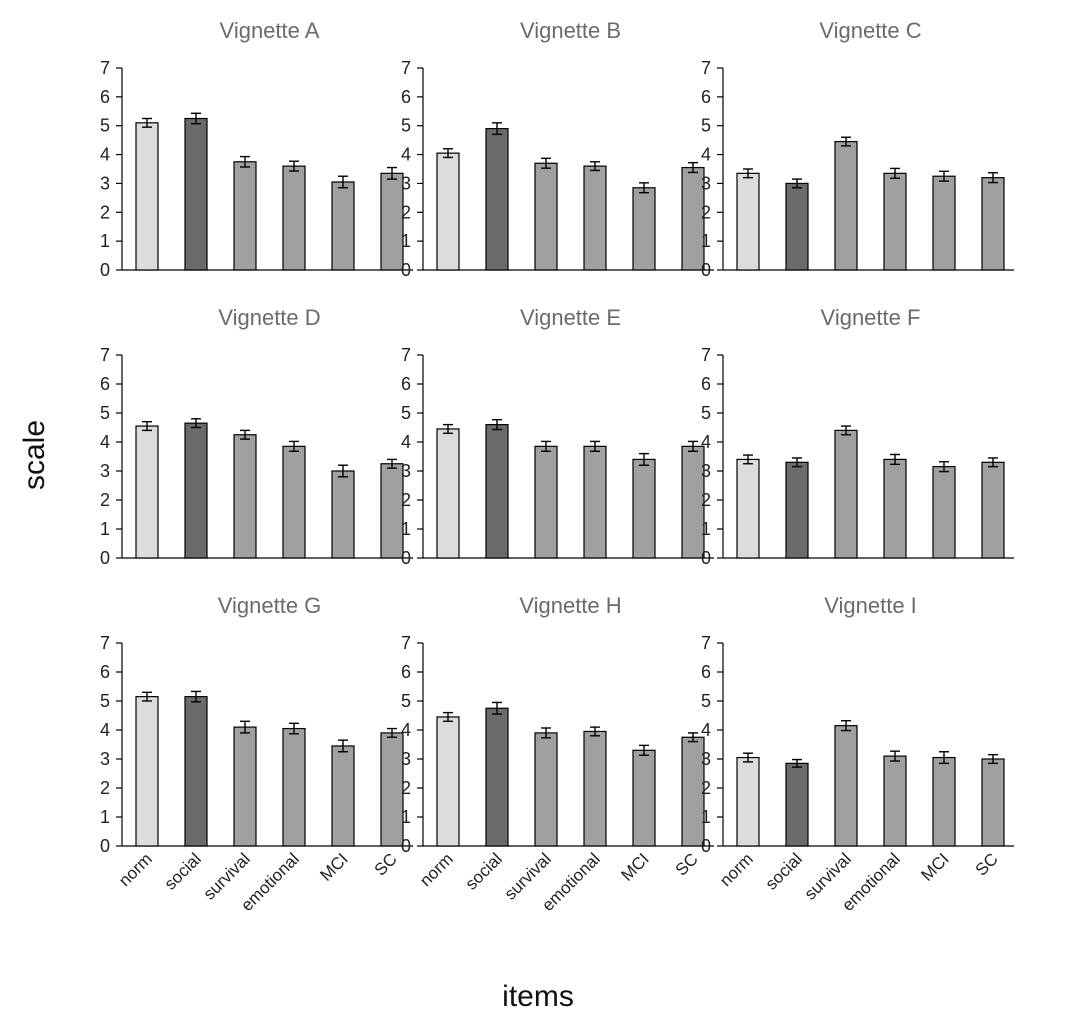 The width and height of the screenshot is (1082, 1021). What do you see at coordinates (870, 30) in the screenshot?
I see `panel-title: Vignette C` at bounding box center [870, 30].